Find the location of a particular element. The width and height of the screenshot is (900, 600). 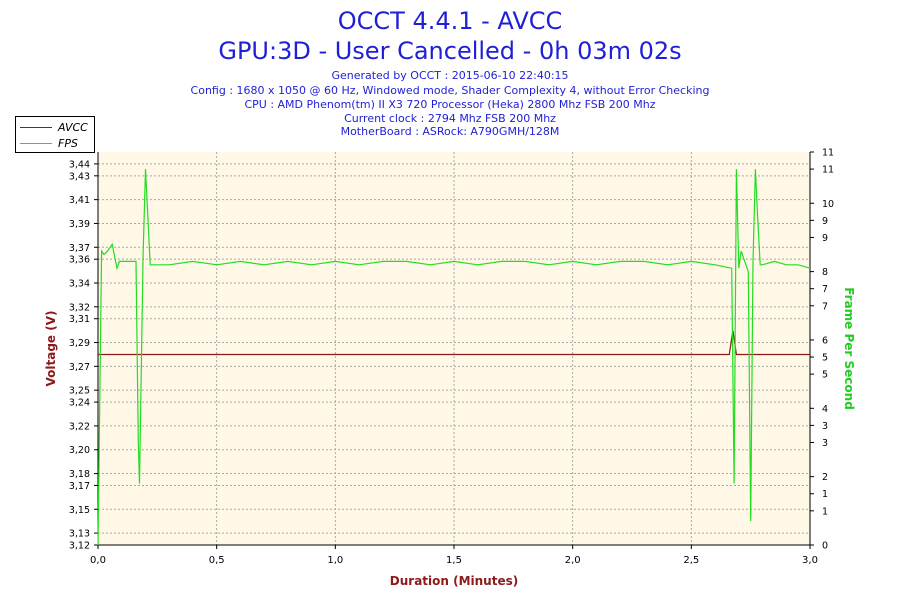

y-tick-label: 3,34 is located at coordinates (79, 284).